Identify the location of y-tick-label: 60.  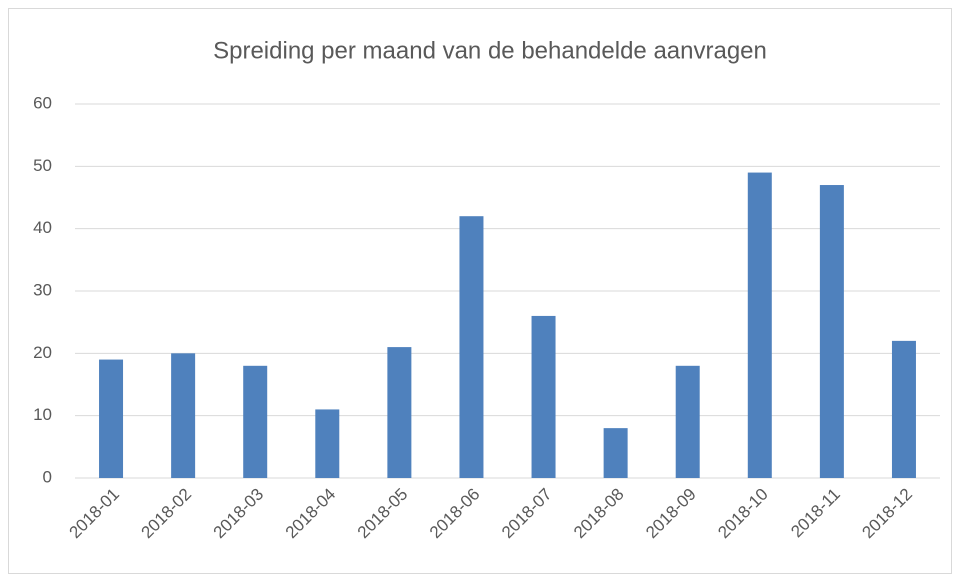
(42, 102).